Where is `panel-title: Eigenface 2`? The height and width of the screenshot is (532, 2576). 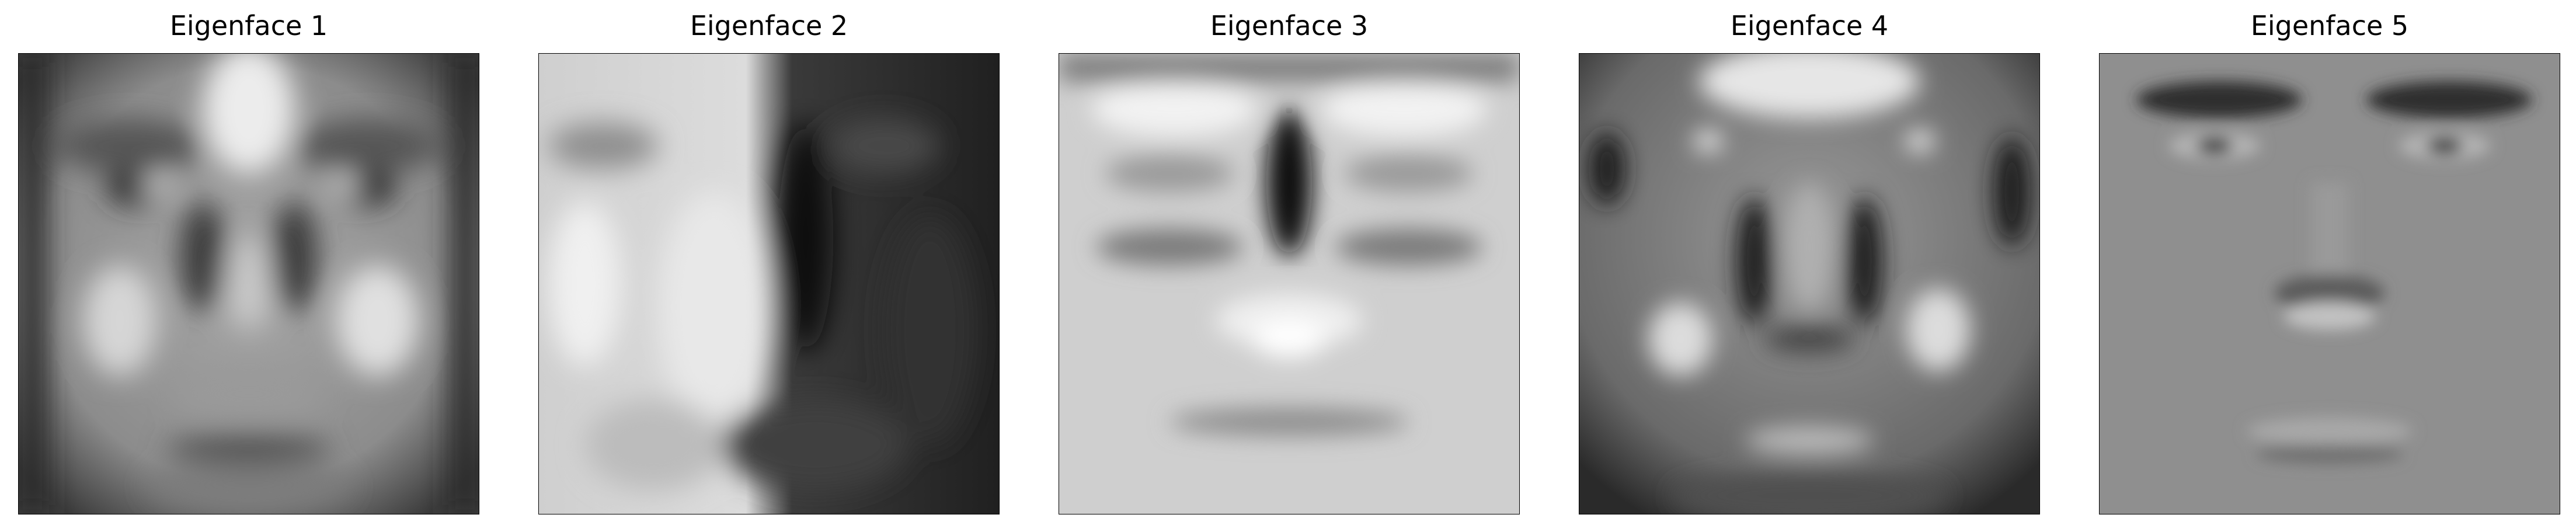 panel-title: Eigenface 2 is located at coordinates (769, 25).